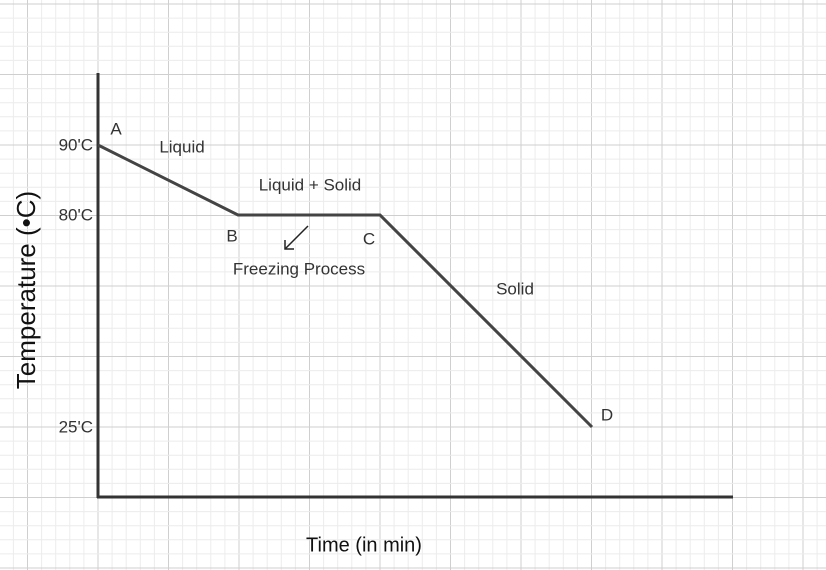  Describe the element at coordinates (369, 238) in the screenshot. I see `point-label: C` at that location.